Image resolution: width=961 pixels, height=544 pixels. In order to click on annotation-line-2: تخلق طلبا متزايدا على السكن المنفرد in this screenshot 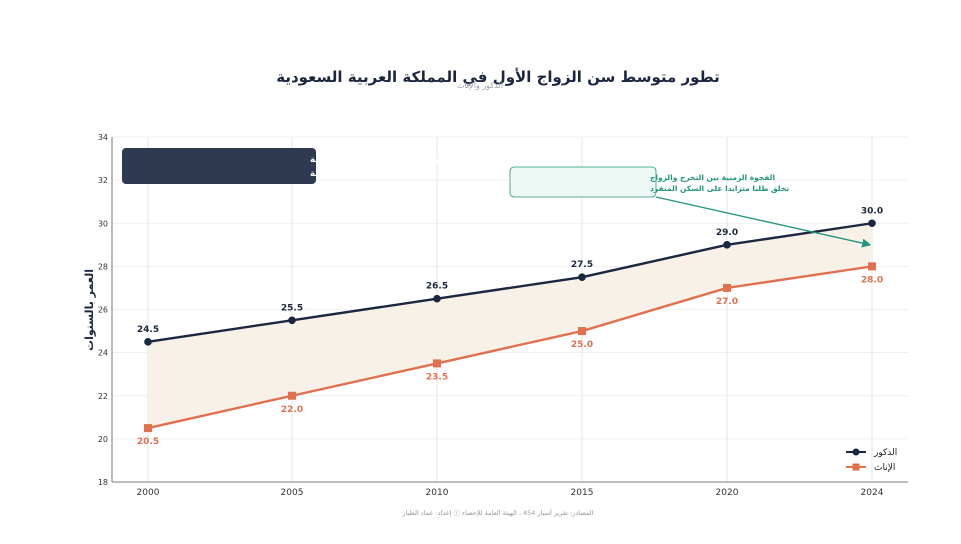, I will do `click(719, 188)`.